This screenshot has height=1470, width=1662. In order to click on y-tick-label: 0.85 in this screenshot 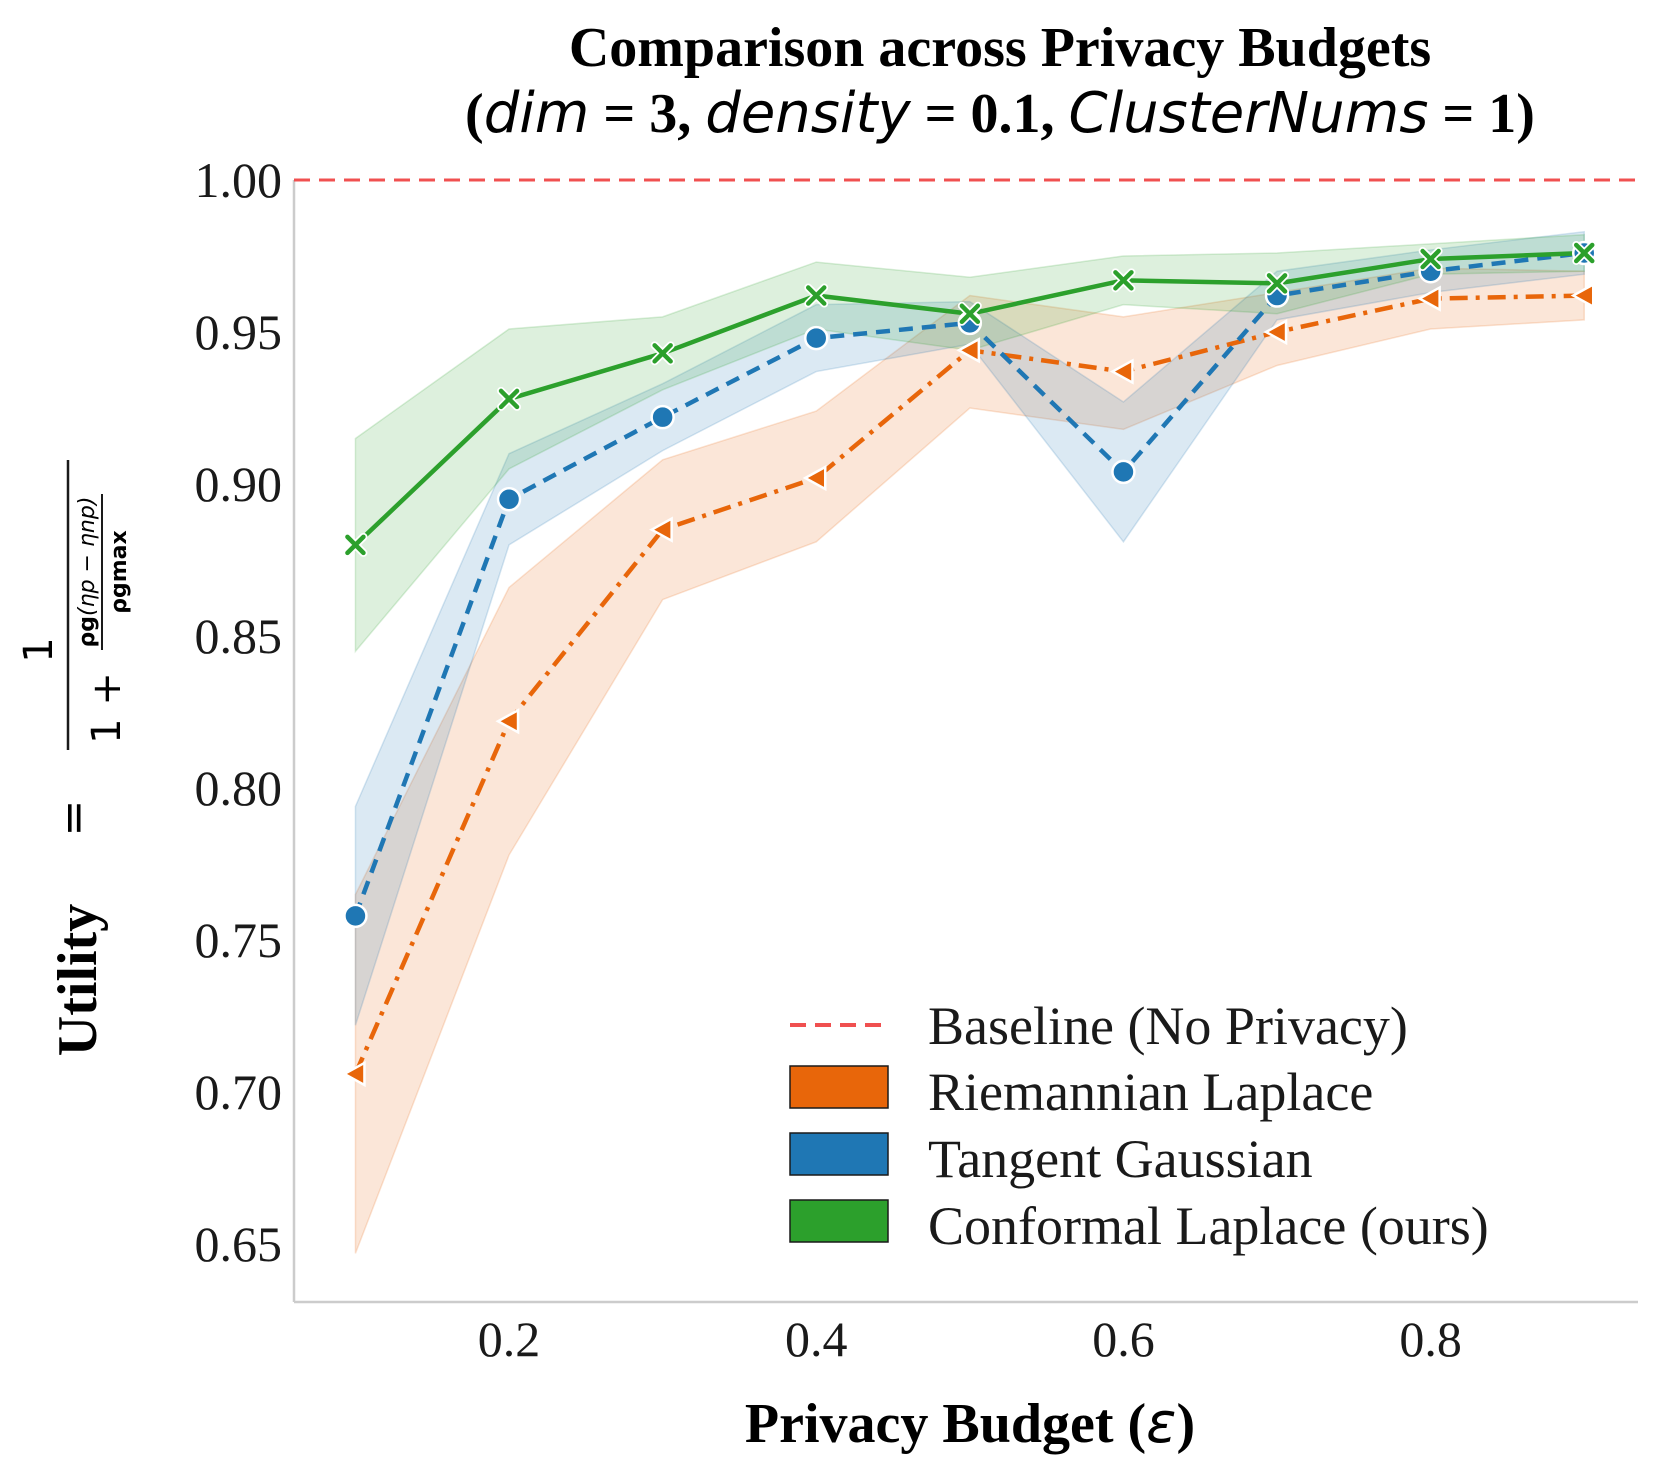, I will do `click(239, 636)`.